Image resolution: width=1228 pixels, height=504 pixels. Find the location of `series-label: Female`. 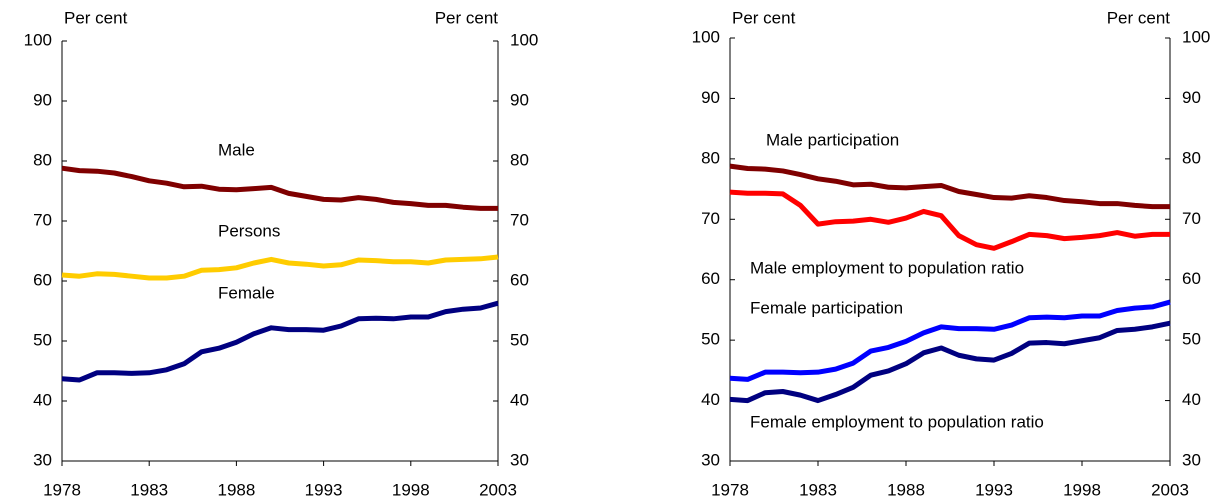

series-label: Female is located at coordinates (246, 292).